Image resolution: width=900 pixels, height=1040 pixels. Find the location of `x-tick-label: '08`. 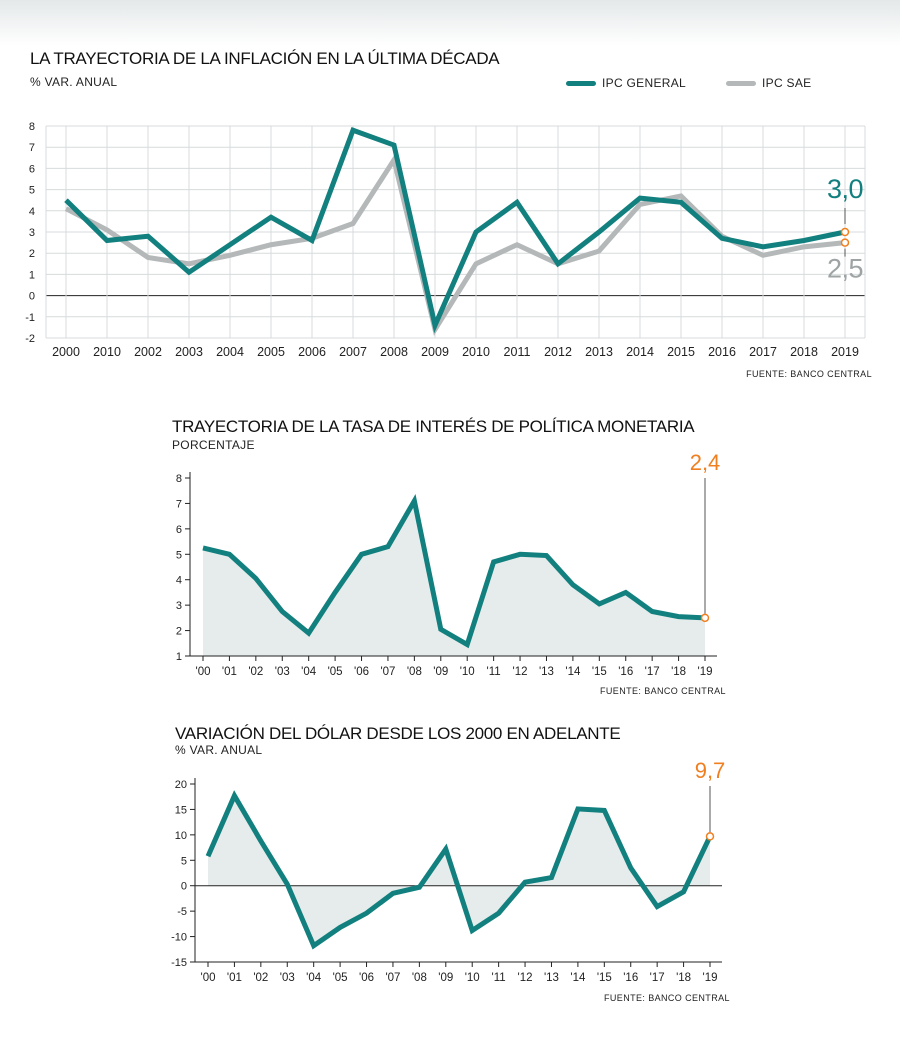

x-tick-label: '08 is located at coordinates (419, 978).